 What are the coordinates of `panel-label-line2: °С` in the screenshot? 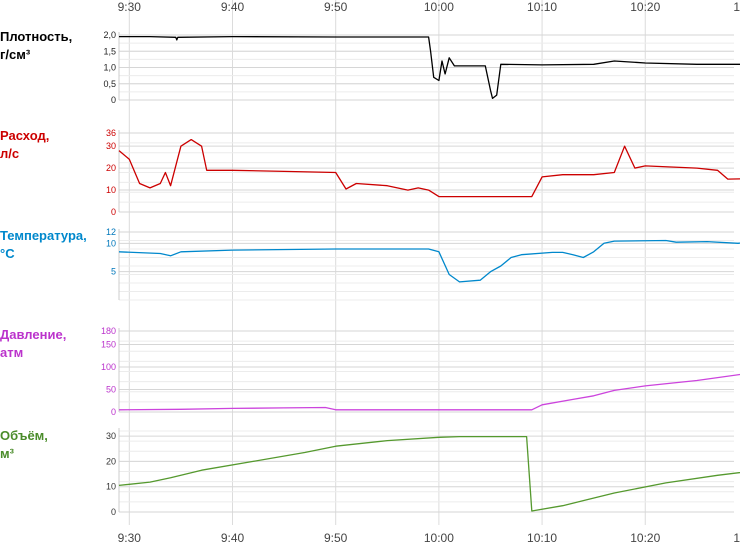 It's located at (7, 253).